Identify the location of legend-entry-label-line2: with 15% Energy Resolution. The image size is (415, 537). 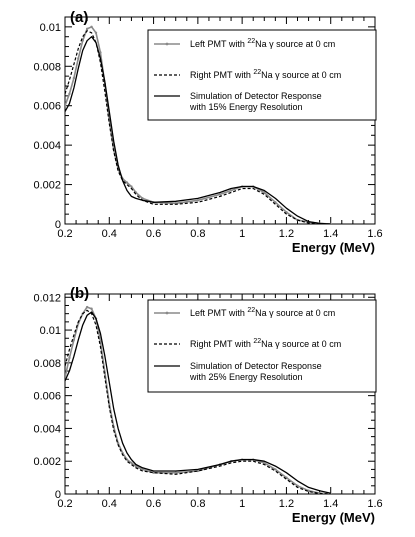
(246, 107).